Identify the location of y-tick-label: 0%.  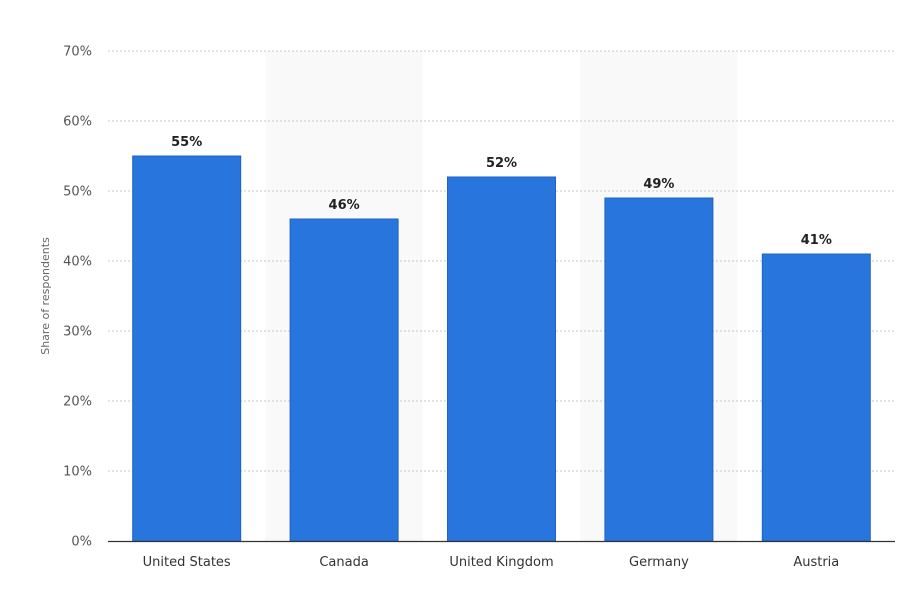
(81, 542).